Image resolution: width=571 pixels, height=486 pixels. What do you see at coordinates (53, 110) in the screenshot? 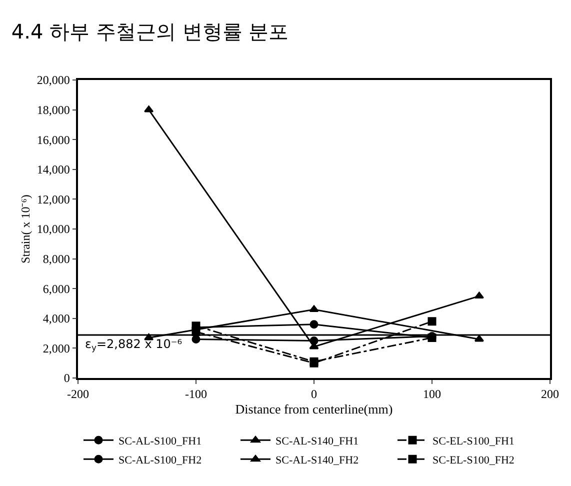
I see `y-tick-label: 18,000` at bounding box center [53, 110].